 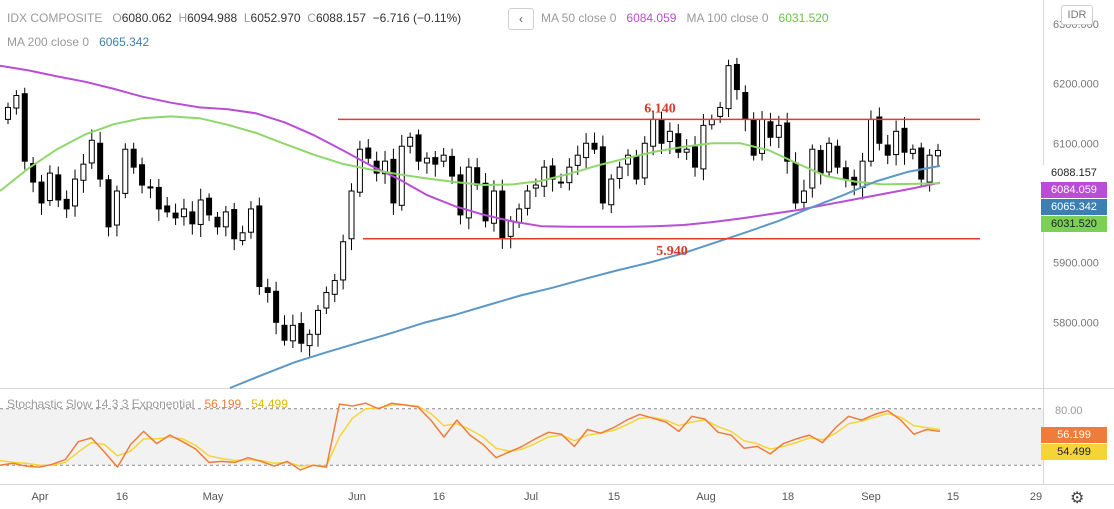 I want to click on y-tick-label: 6100.000, so click(x=1076, y=144).